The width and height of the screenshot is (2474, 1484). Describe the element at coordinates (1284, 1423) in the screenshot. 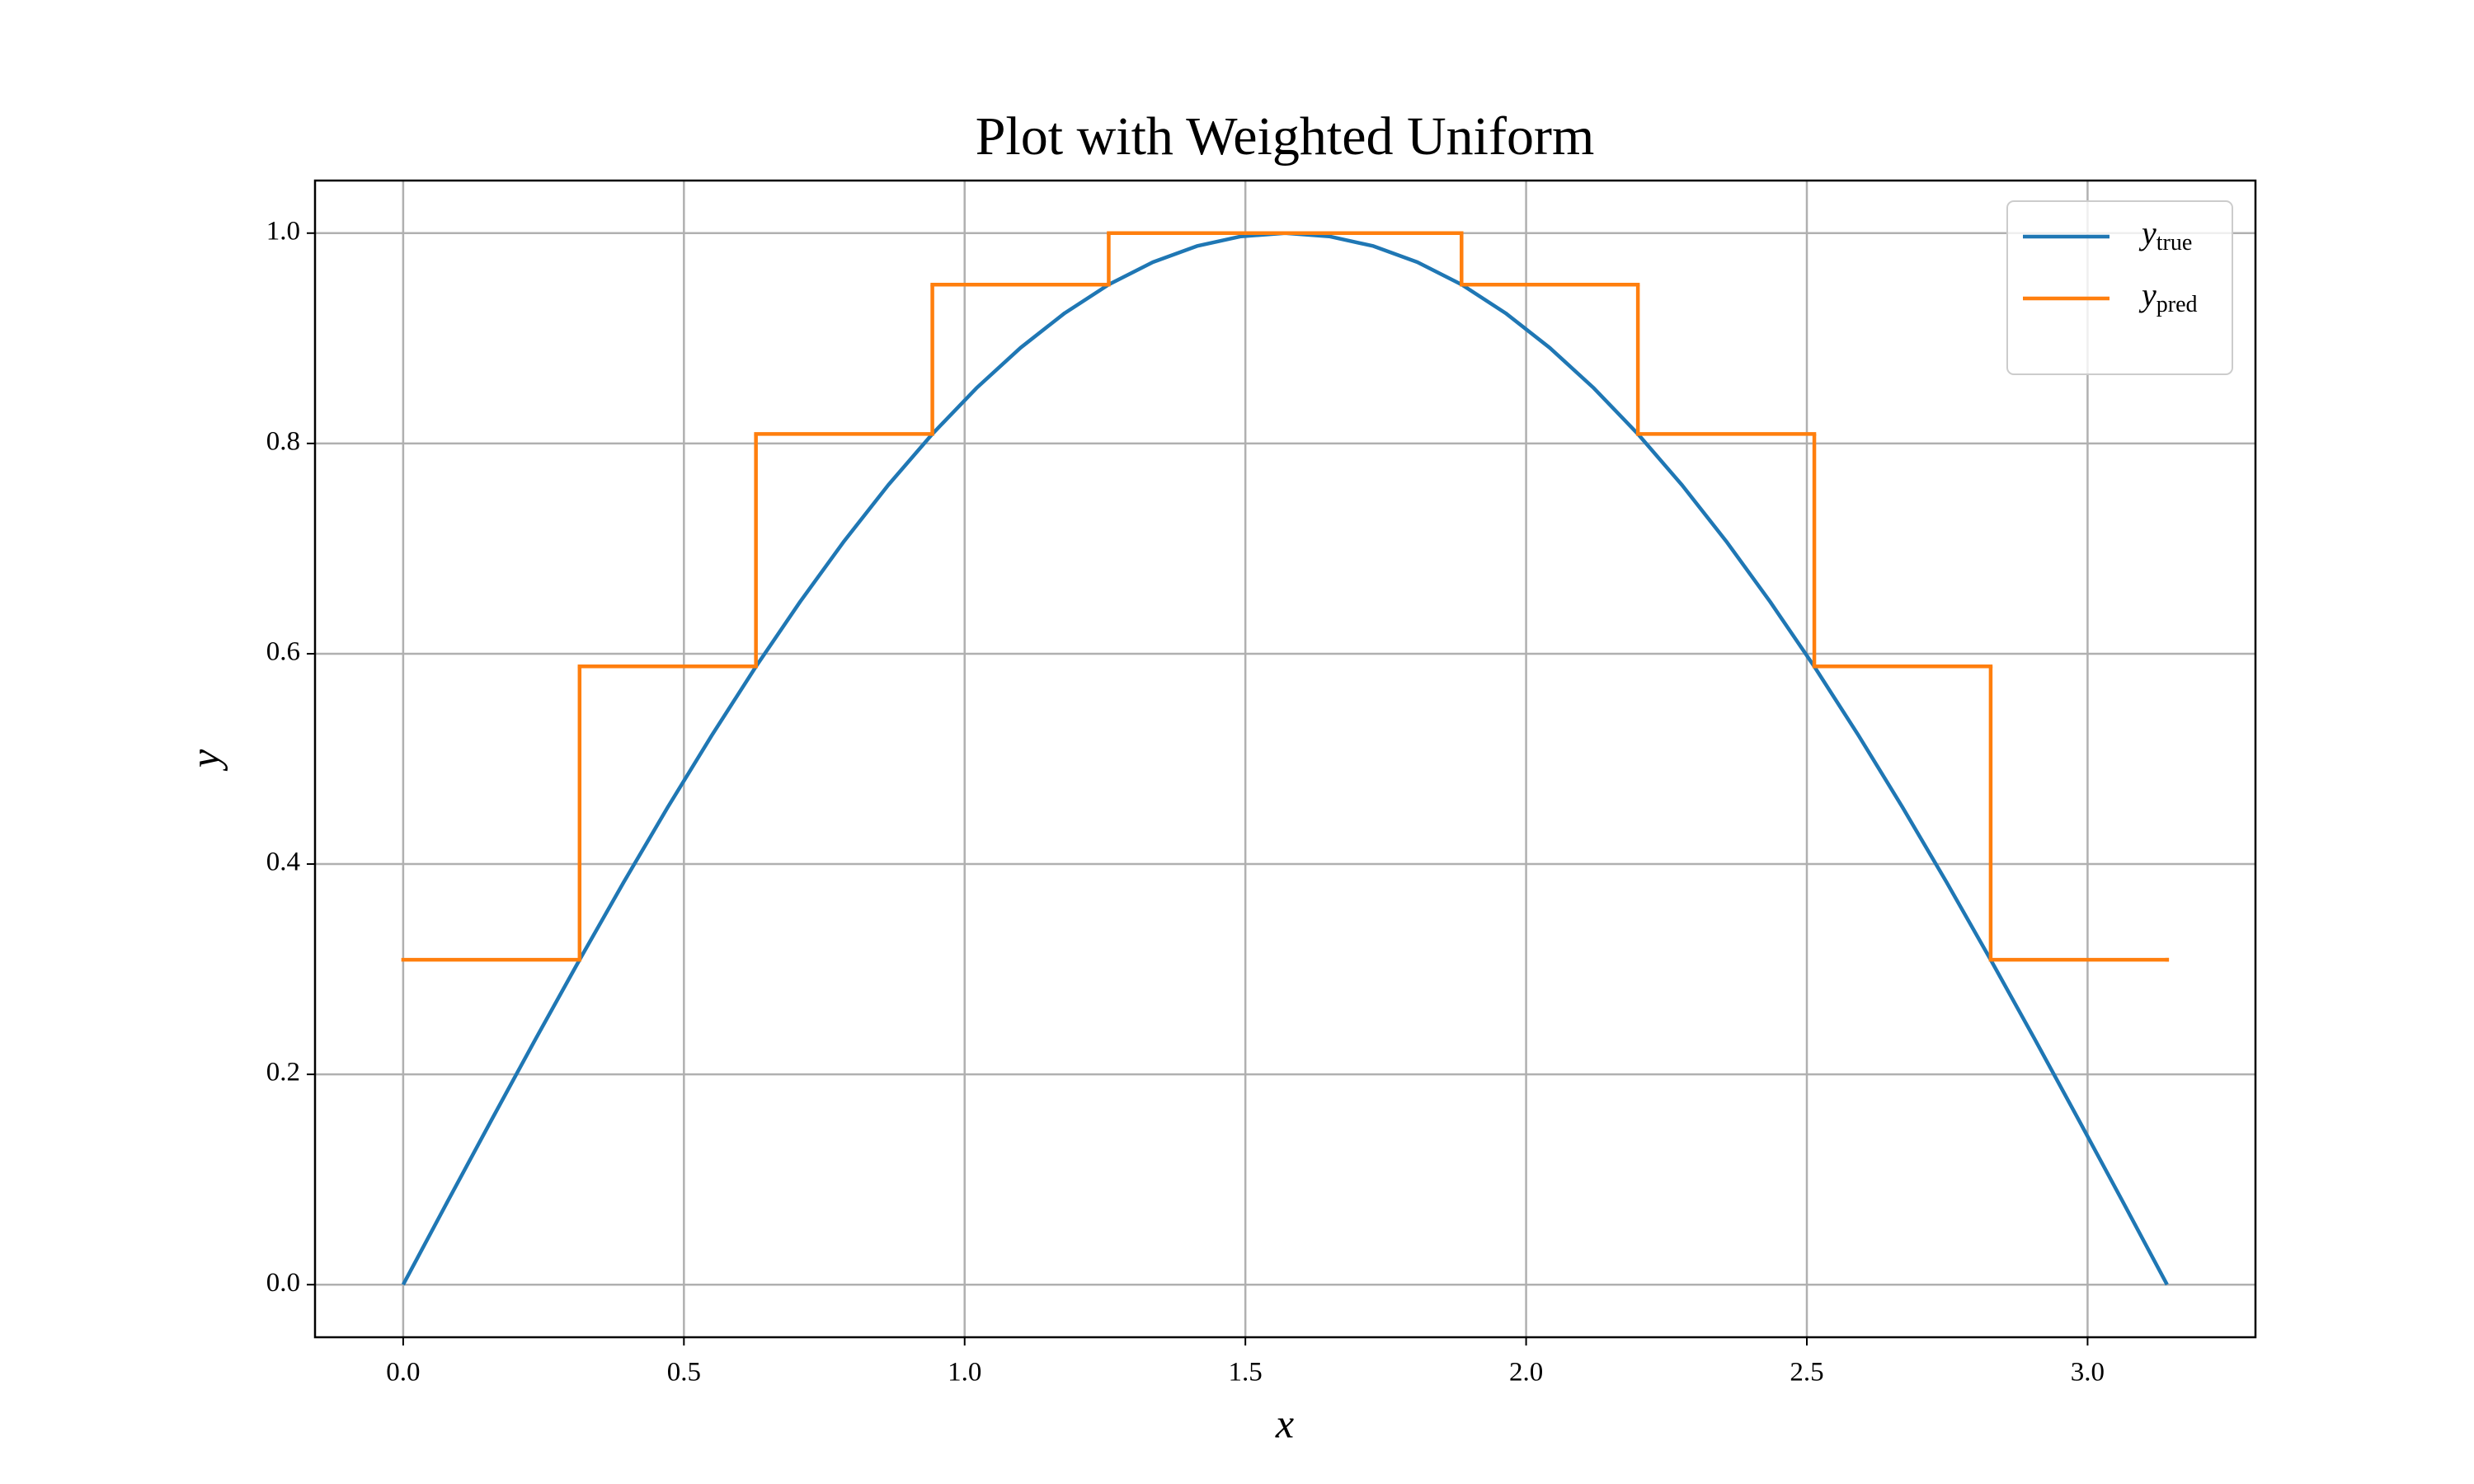

I see `x-axis-label: x` at that location.